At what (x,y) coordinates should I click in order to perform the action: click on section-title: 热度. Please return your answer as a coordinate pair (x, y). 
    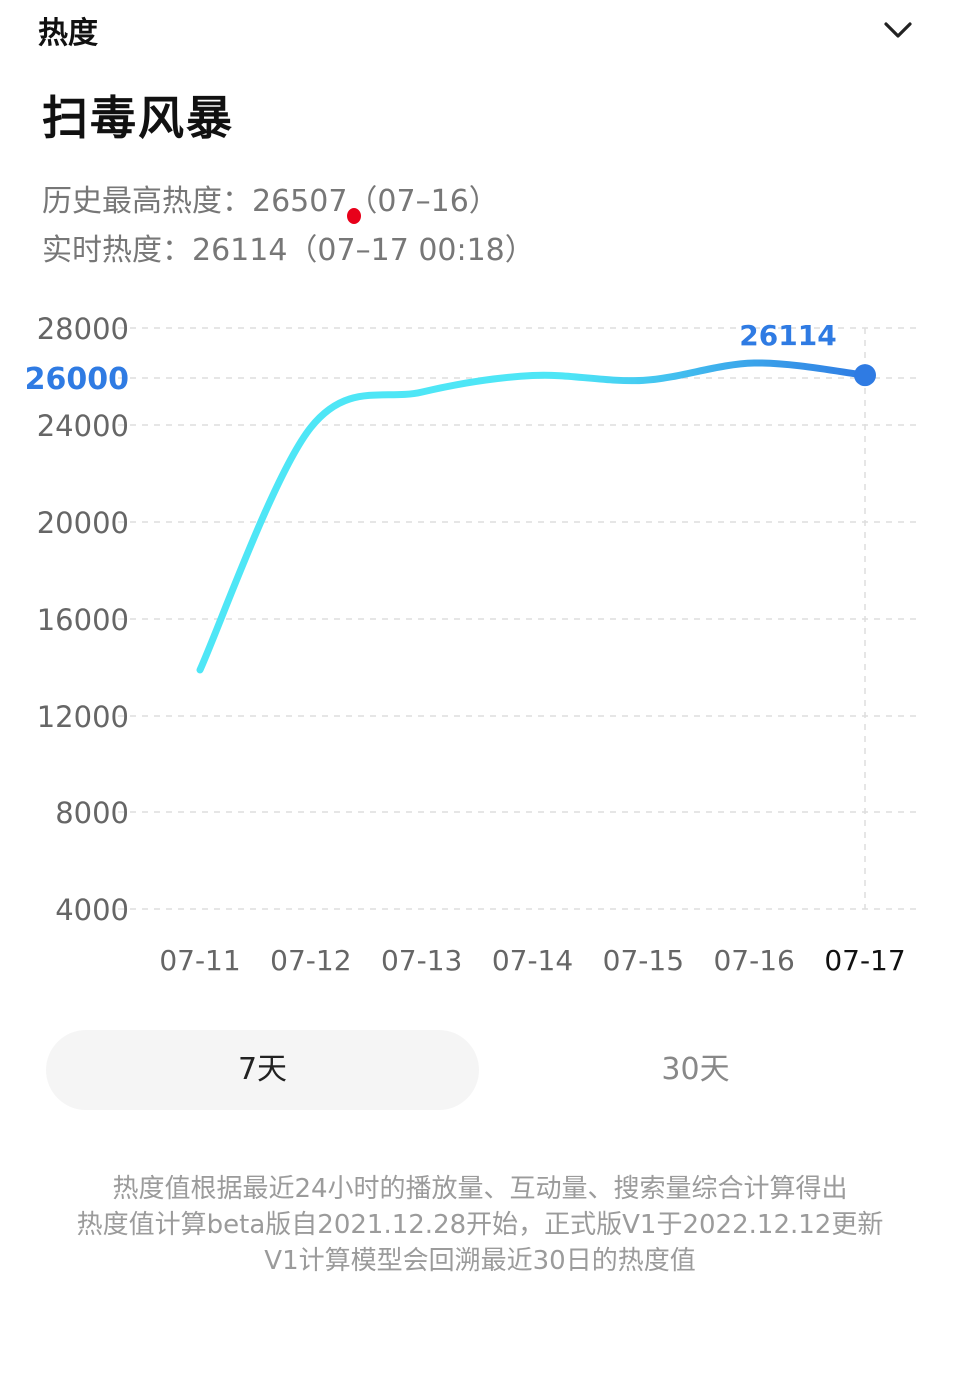
    Looking at the image, I should click on (68, 33).